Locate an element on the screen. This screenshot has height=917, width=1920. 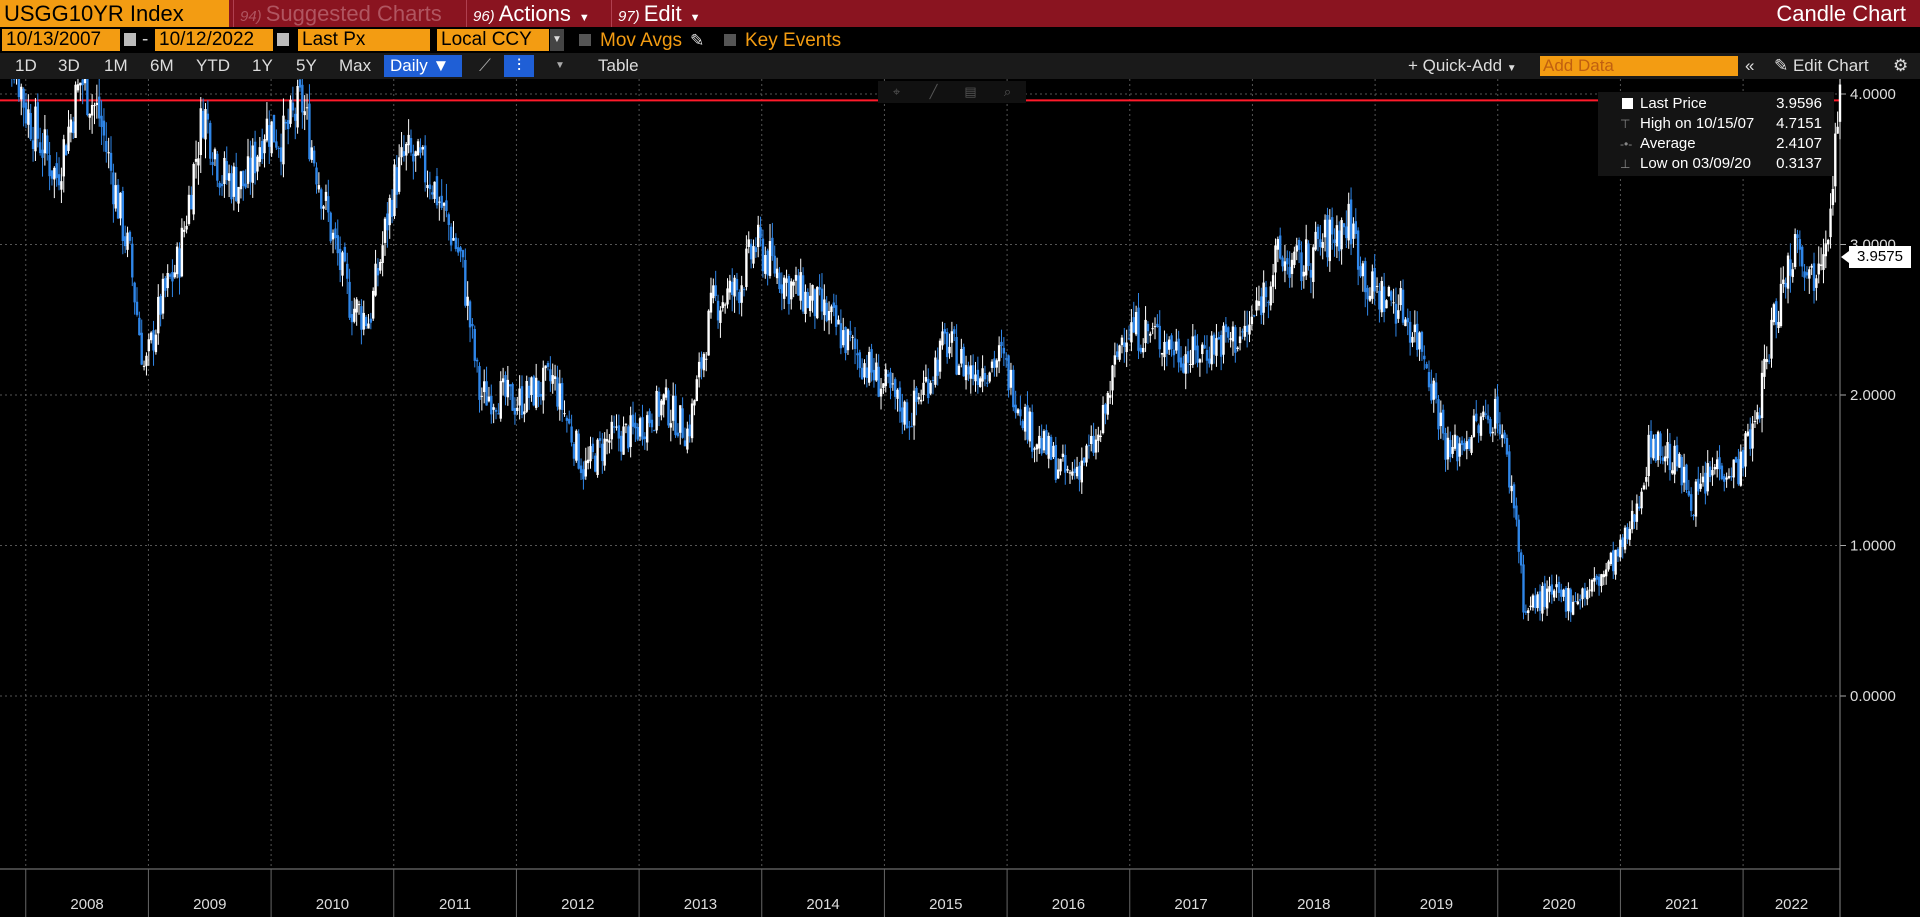
suggested-charts-menu: 94) Suggested Charts is located at coordinates (348, 13).